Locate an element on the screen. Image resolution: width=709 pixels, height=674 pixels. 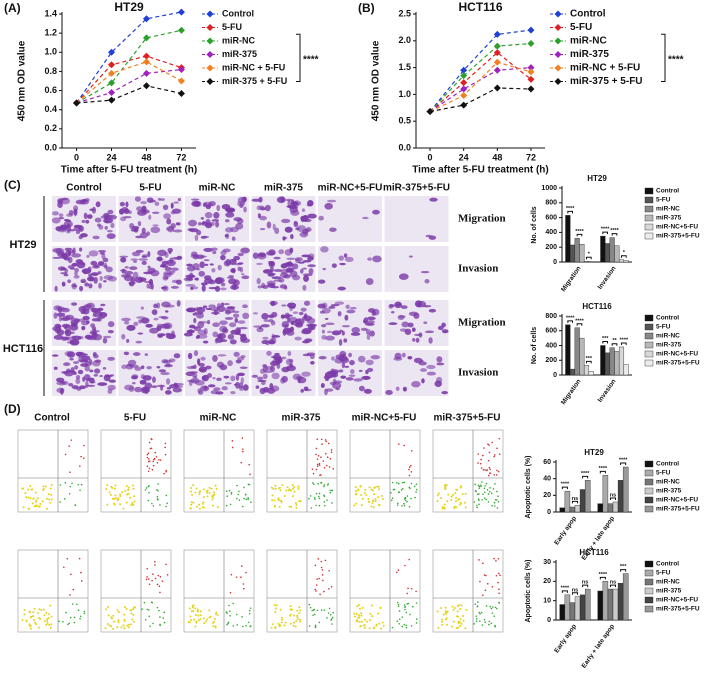
x-tick-label: Migration is located at coordinates (571, 392).